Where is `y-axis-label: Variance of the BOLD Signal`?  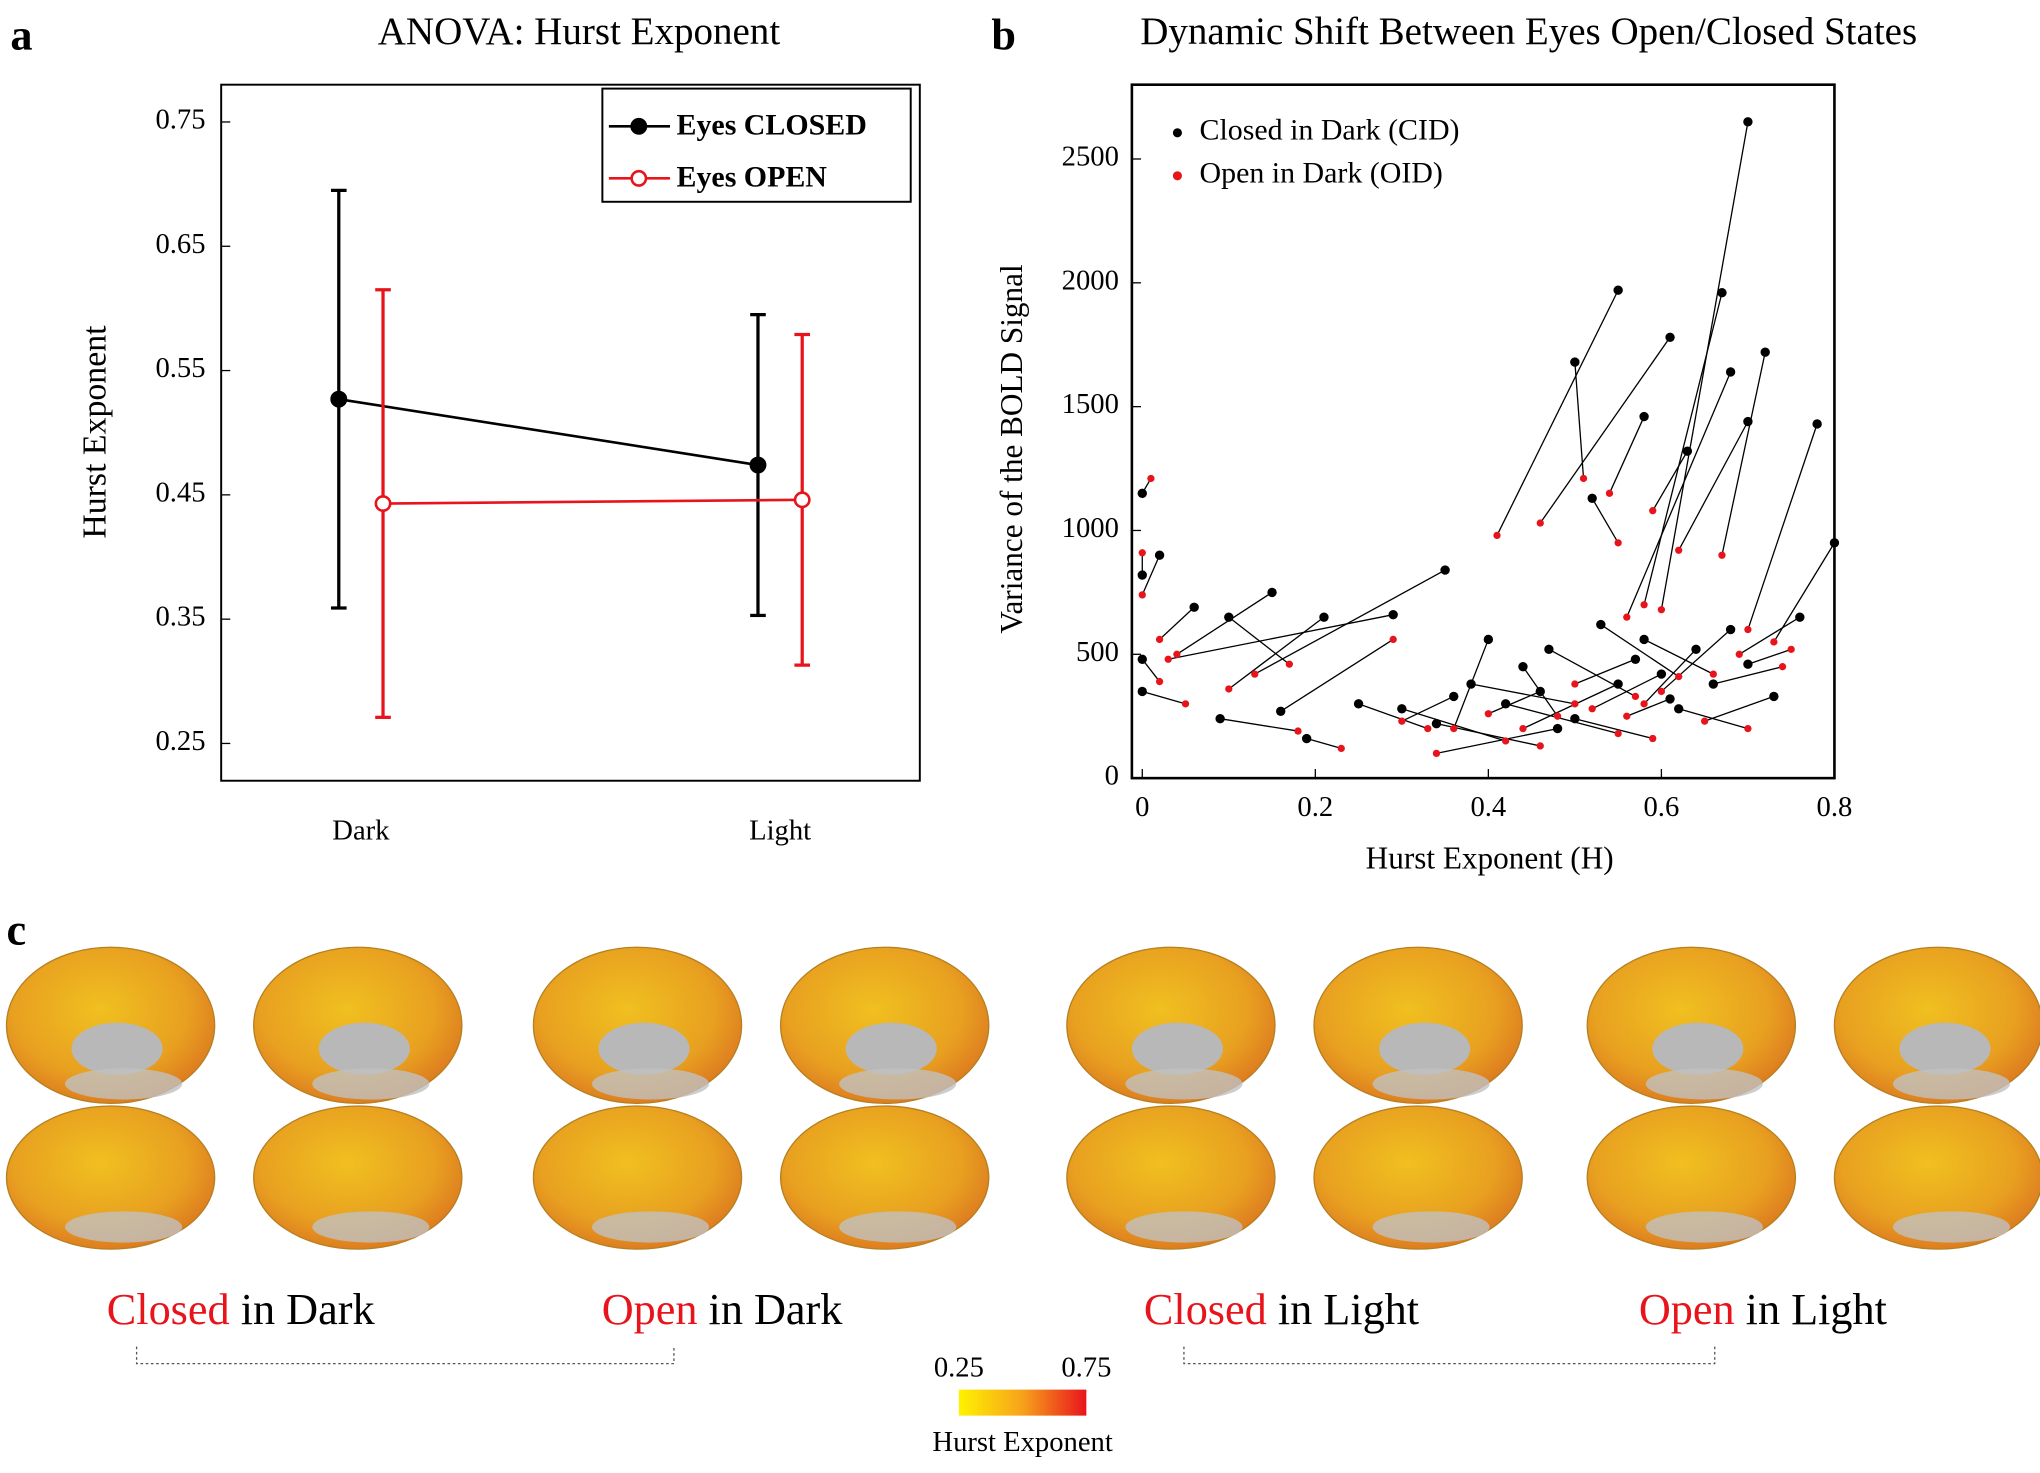 y-axis-label: Variance of the BOLD Signal is located at coordinates (1011, 449).